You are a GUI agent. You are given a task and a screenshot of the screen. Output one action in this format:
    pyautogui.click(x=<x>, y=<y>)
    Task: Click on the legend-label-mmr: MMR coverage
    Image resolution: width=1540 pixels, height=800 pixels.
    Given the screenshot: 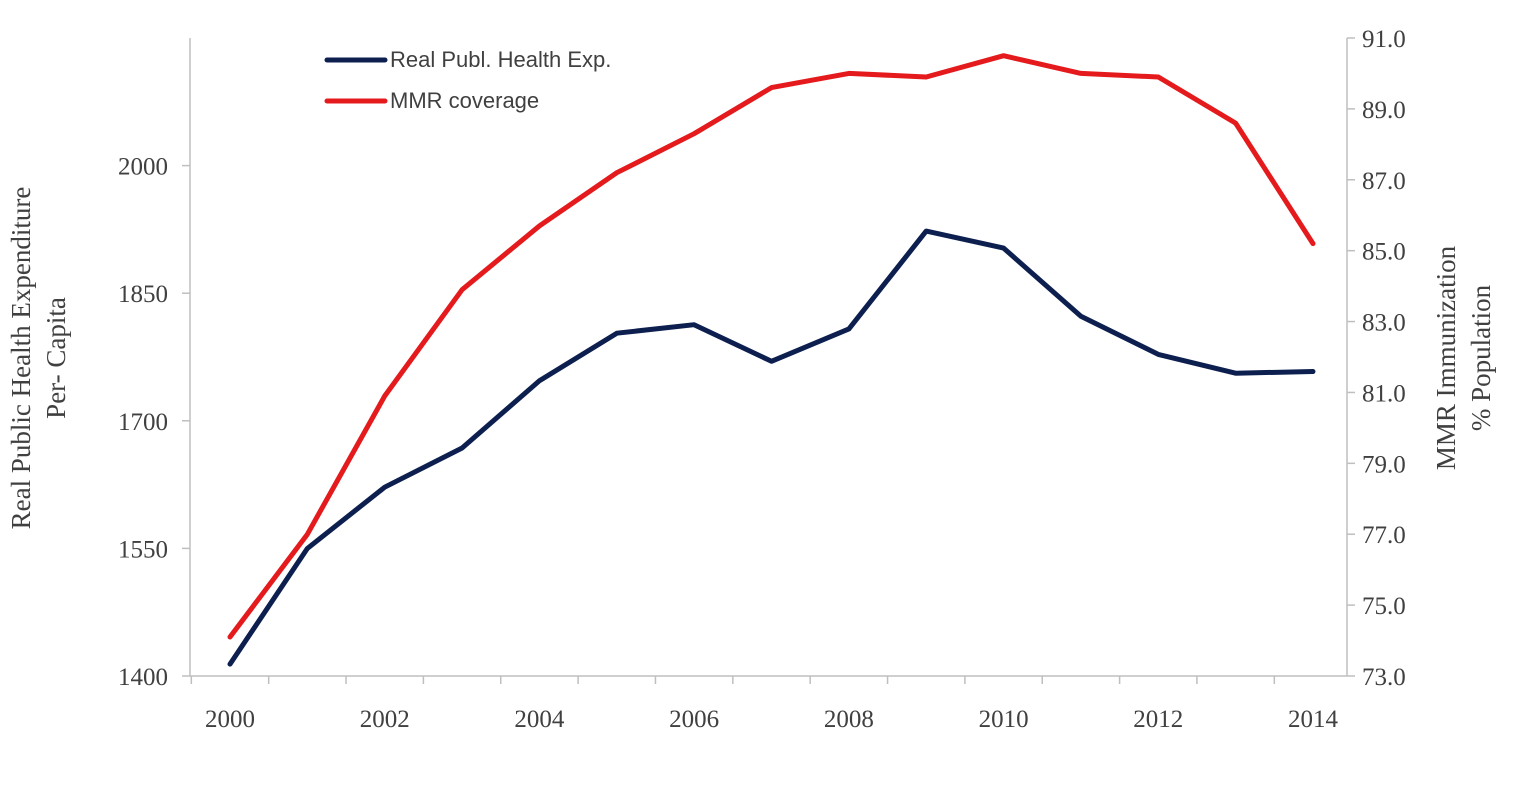 What is the action you would take?
    pyautogui.click(x=464, y=100)
    